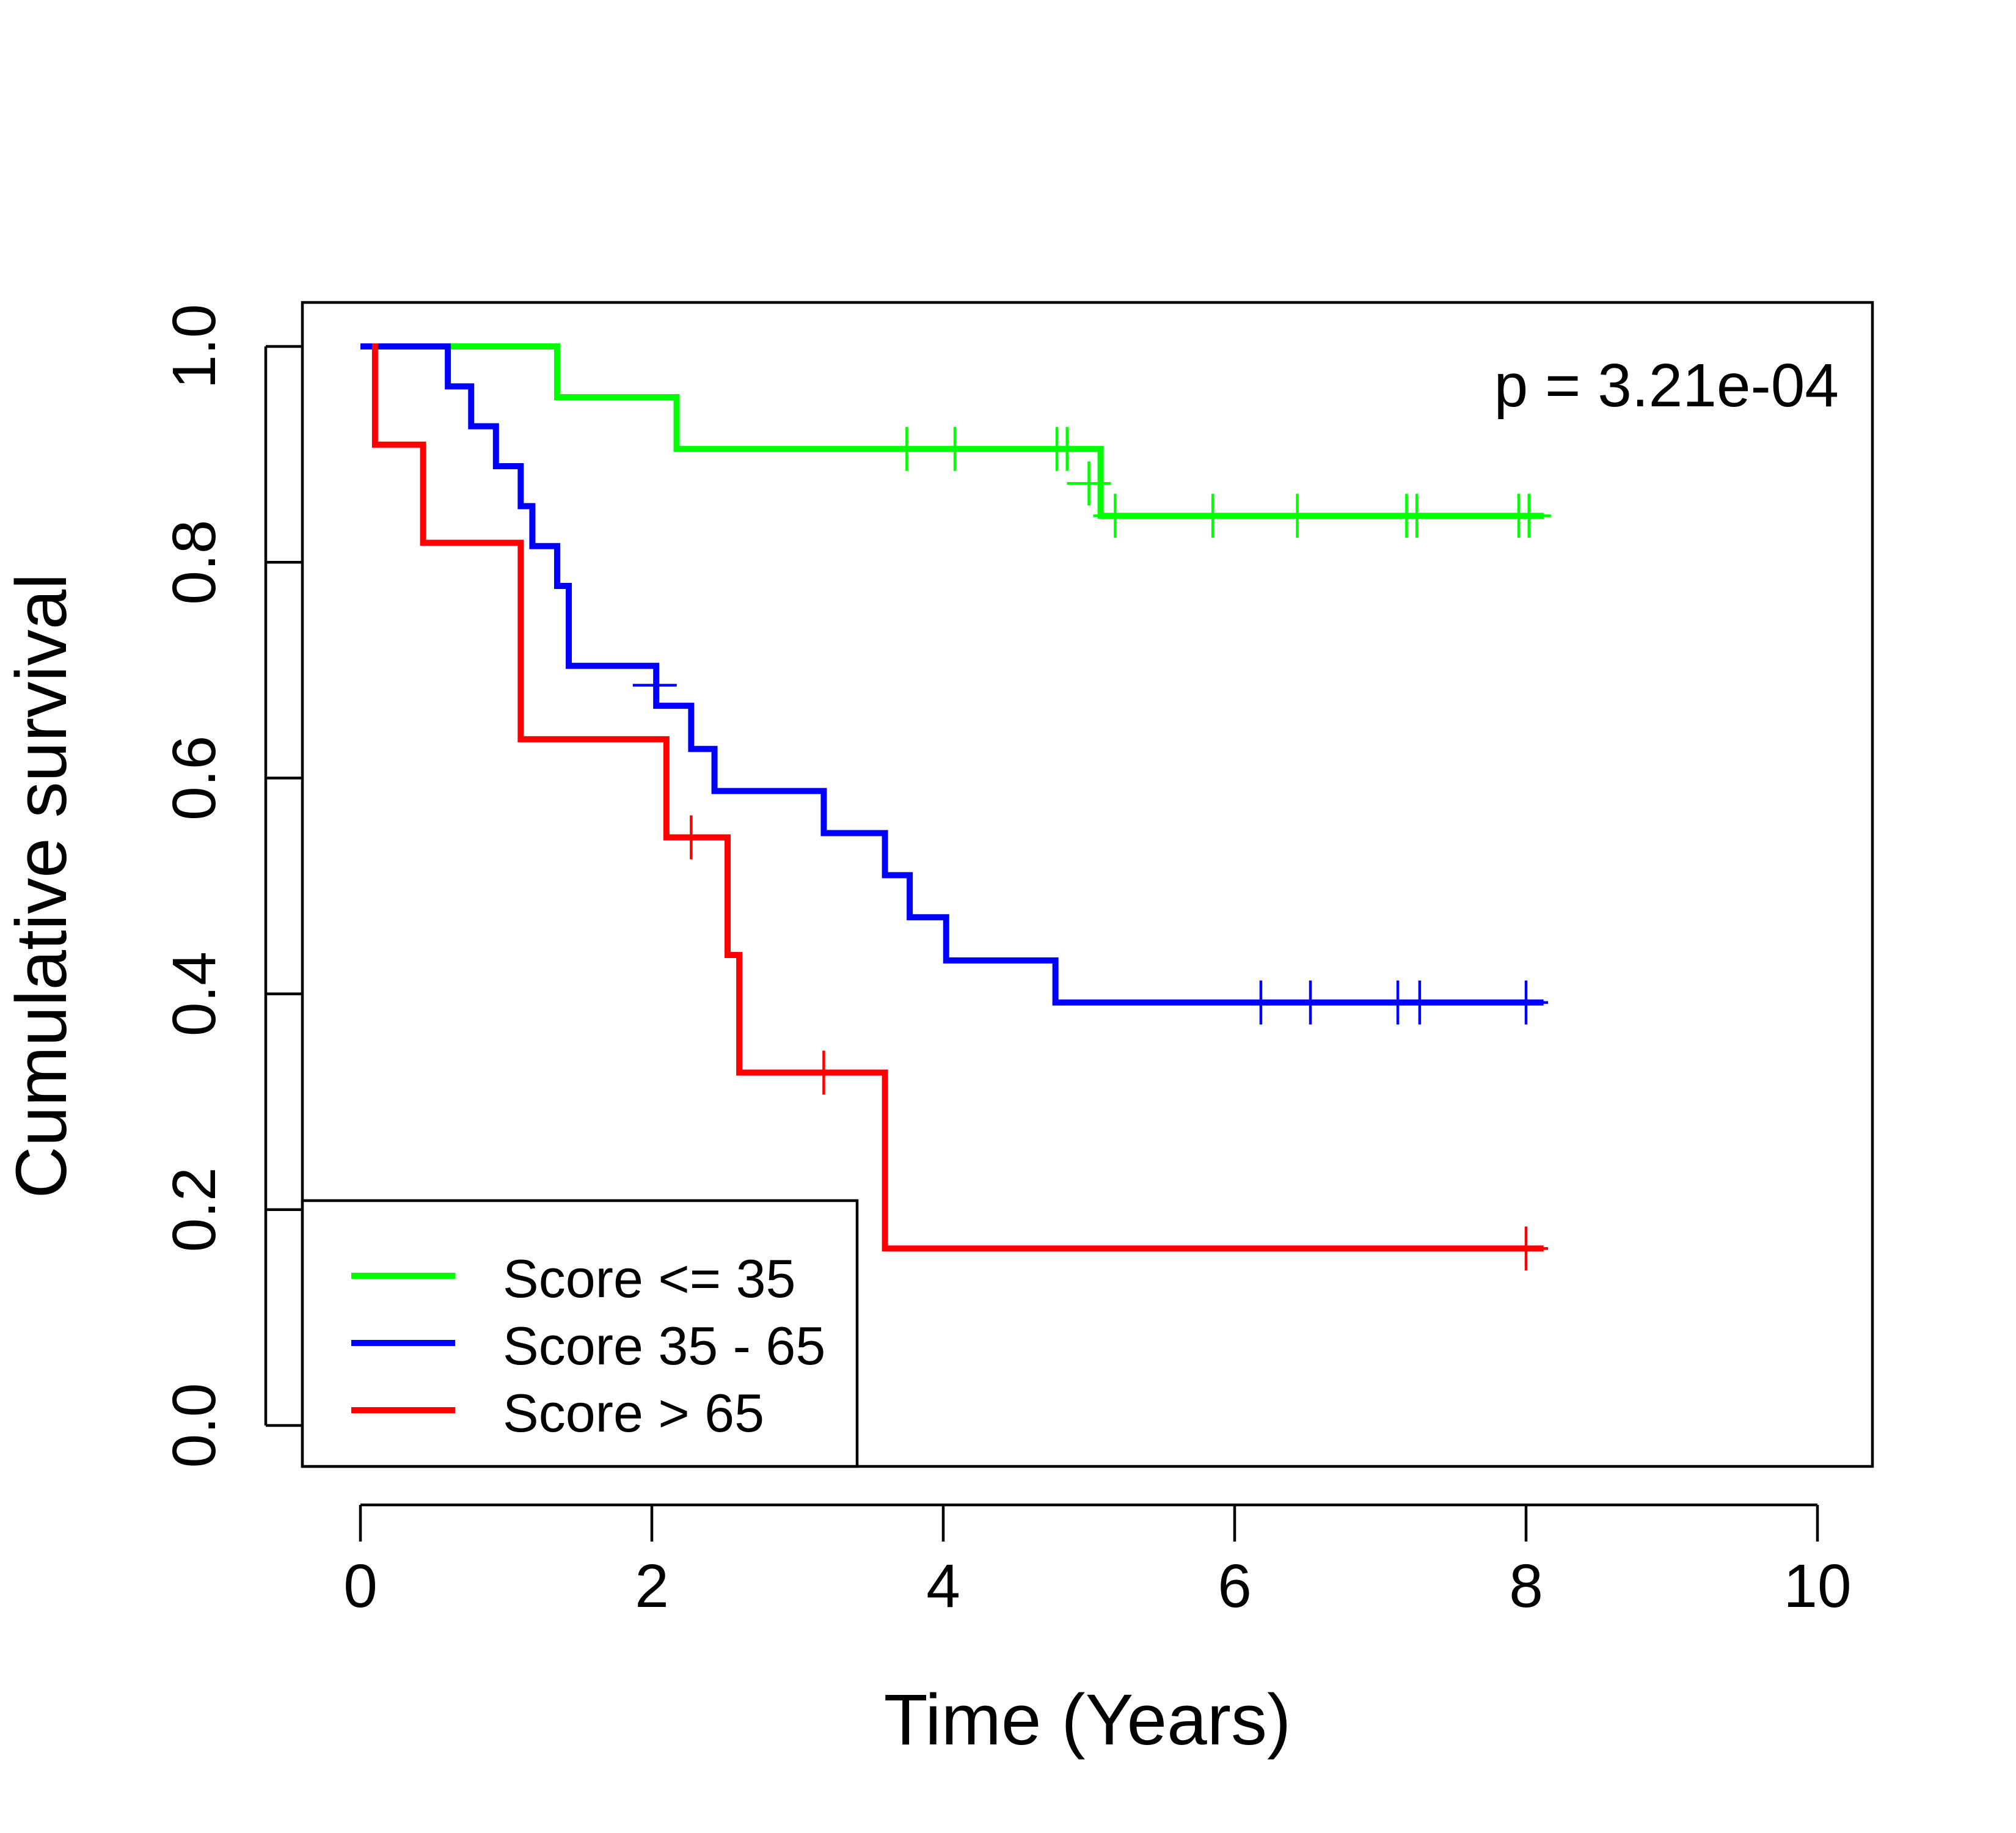 The image size is (2016, 1833). What do you see at coordinates (194, 562) in the screenshot?
I see `y-tick-label: 0.8` at bounding box center [194, 562].